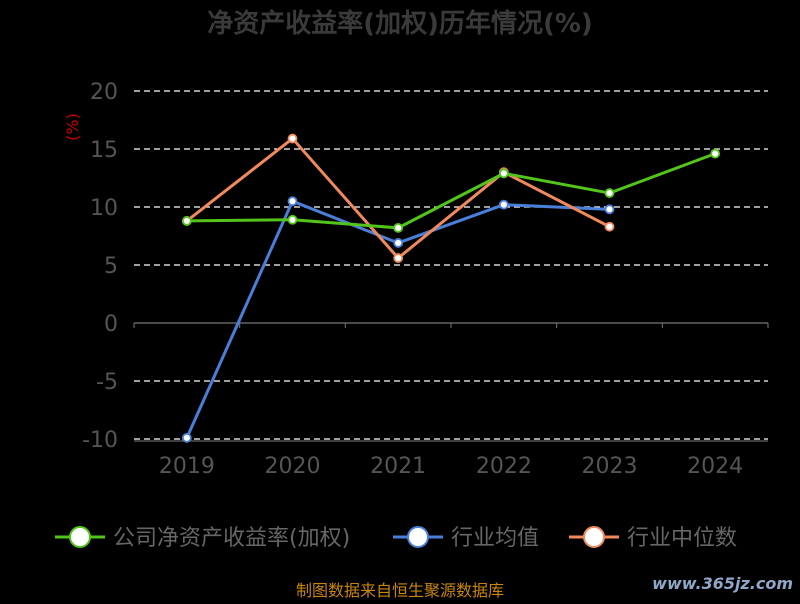 The image size is (800, 604). Describe the element at coordinates (400, 23) in the screenshot. I see `chart-title: 净资产收益率(加权)历年情况(%)` at that location.